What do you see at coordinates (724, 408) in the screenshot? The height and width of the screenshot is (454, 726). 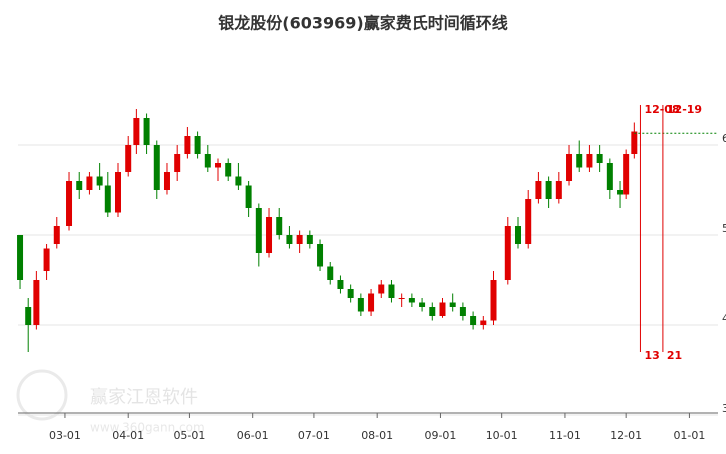 I see `y-tick-label: 3` at bounding box center [724, 408].